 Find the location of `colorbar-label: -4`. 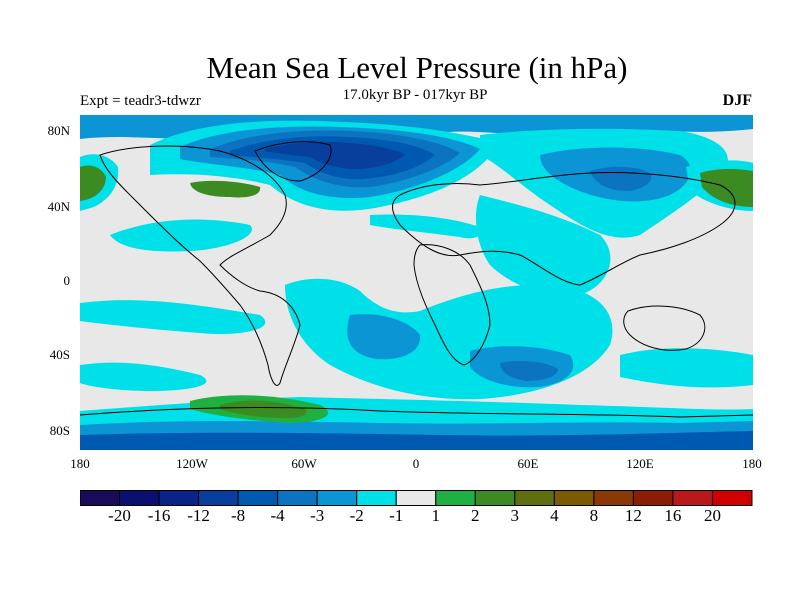

colorbar-label: -4 is located at coordinates (277, 515).